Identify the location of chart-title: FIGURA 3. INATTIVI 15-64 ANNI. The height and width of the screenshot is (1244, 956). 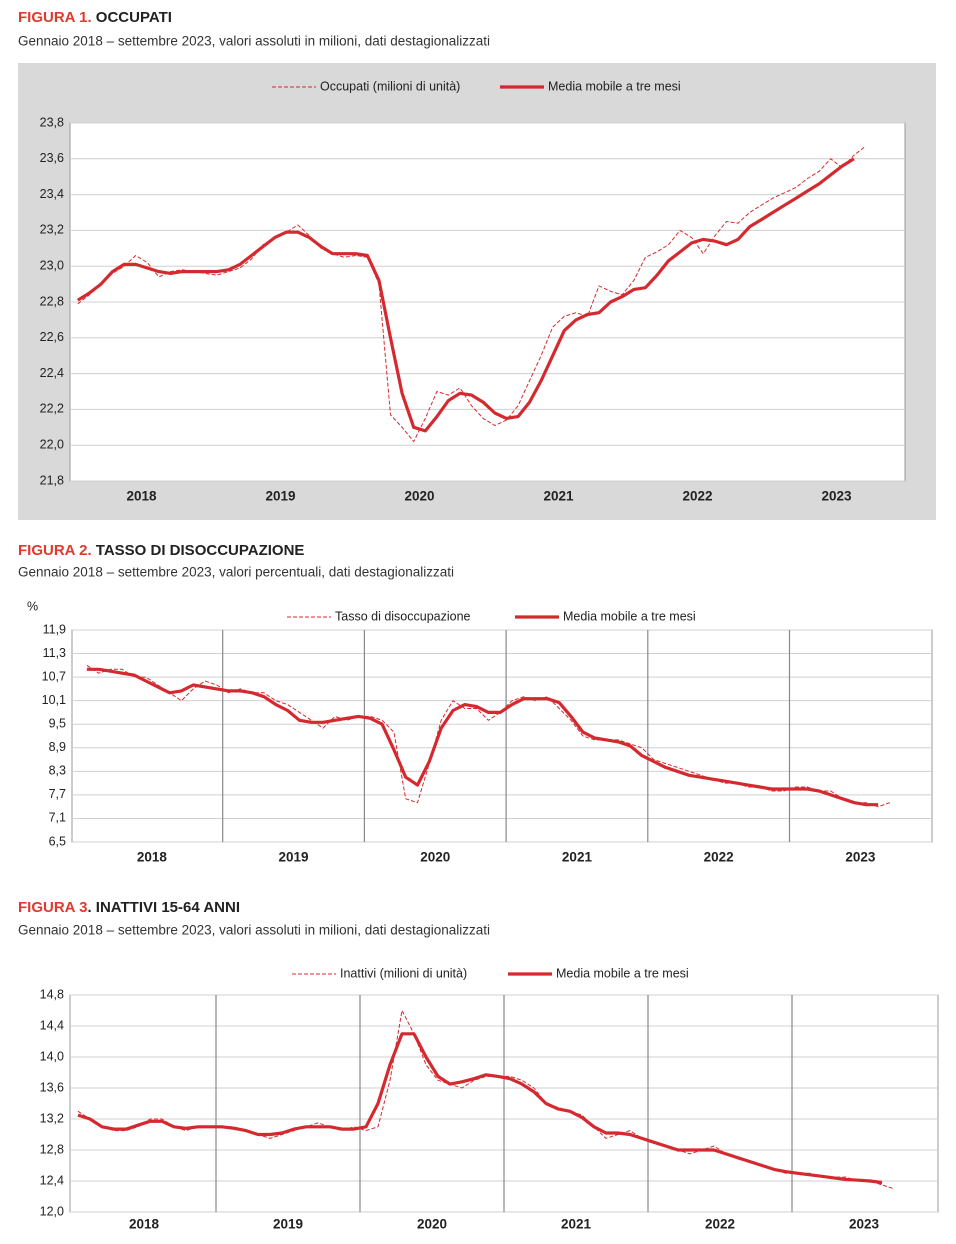
(129, 907).